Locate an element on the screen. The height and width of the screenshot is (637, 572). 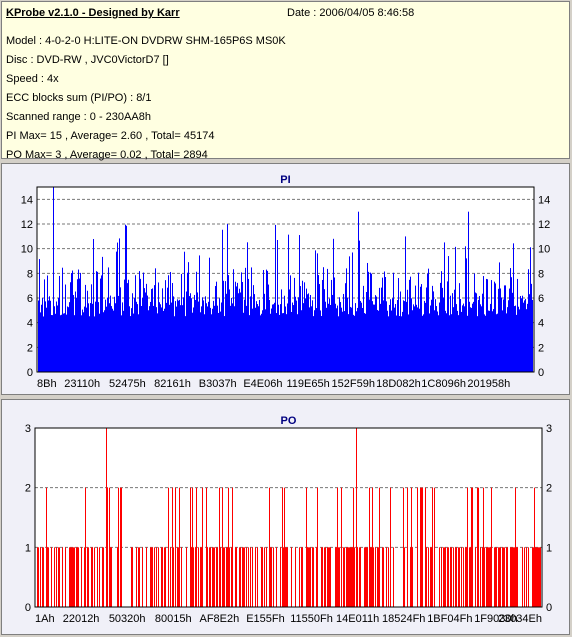
y-tick-label-right: 8 is located at coordinates (541, 274).